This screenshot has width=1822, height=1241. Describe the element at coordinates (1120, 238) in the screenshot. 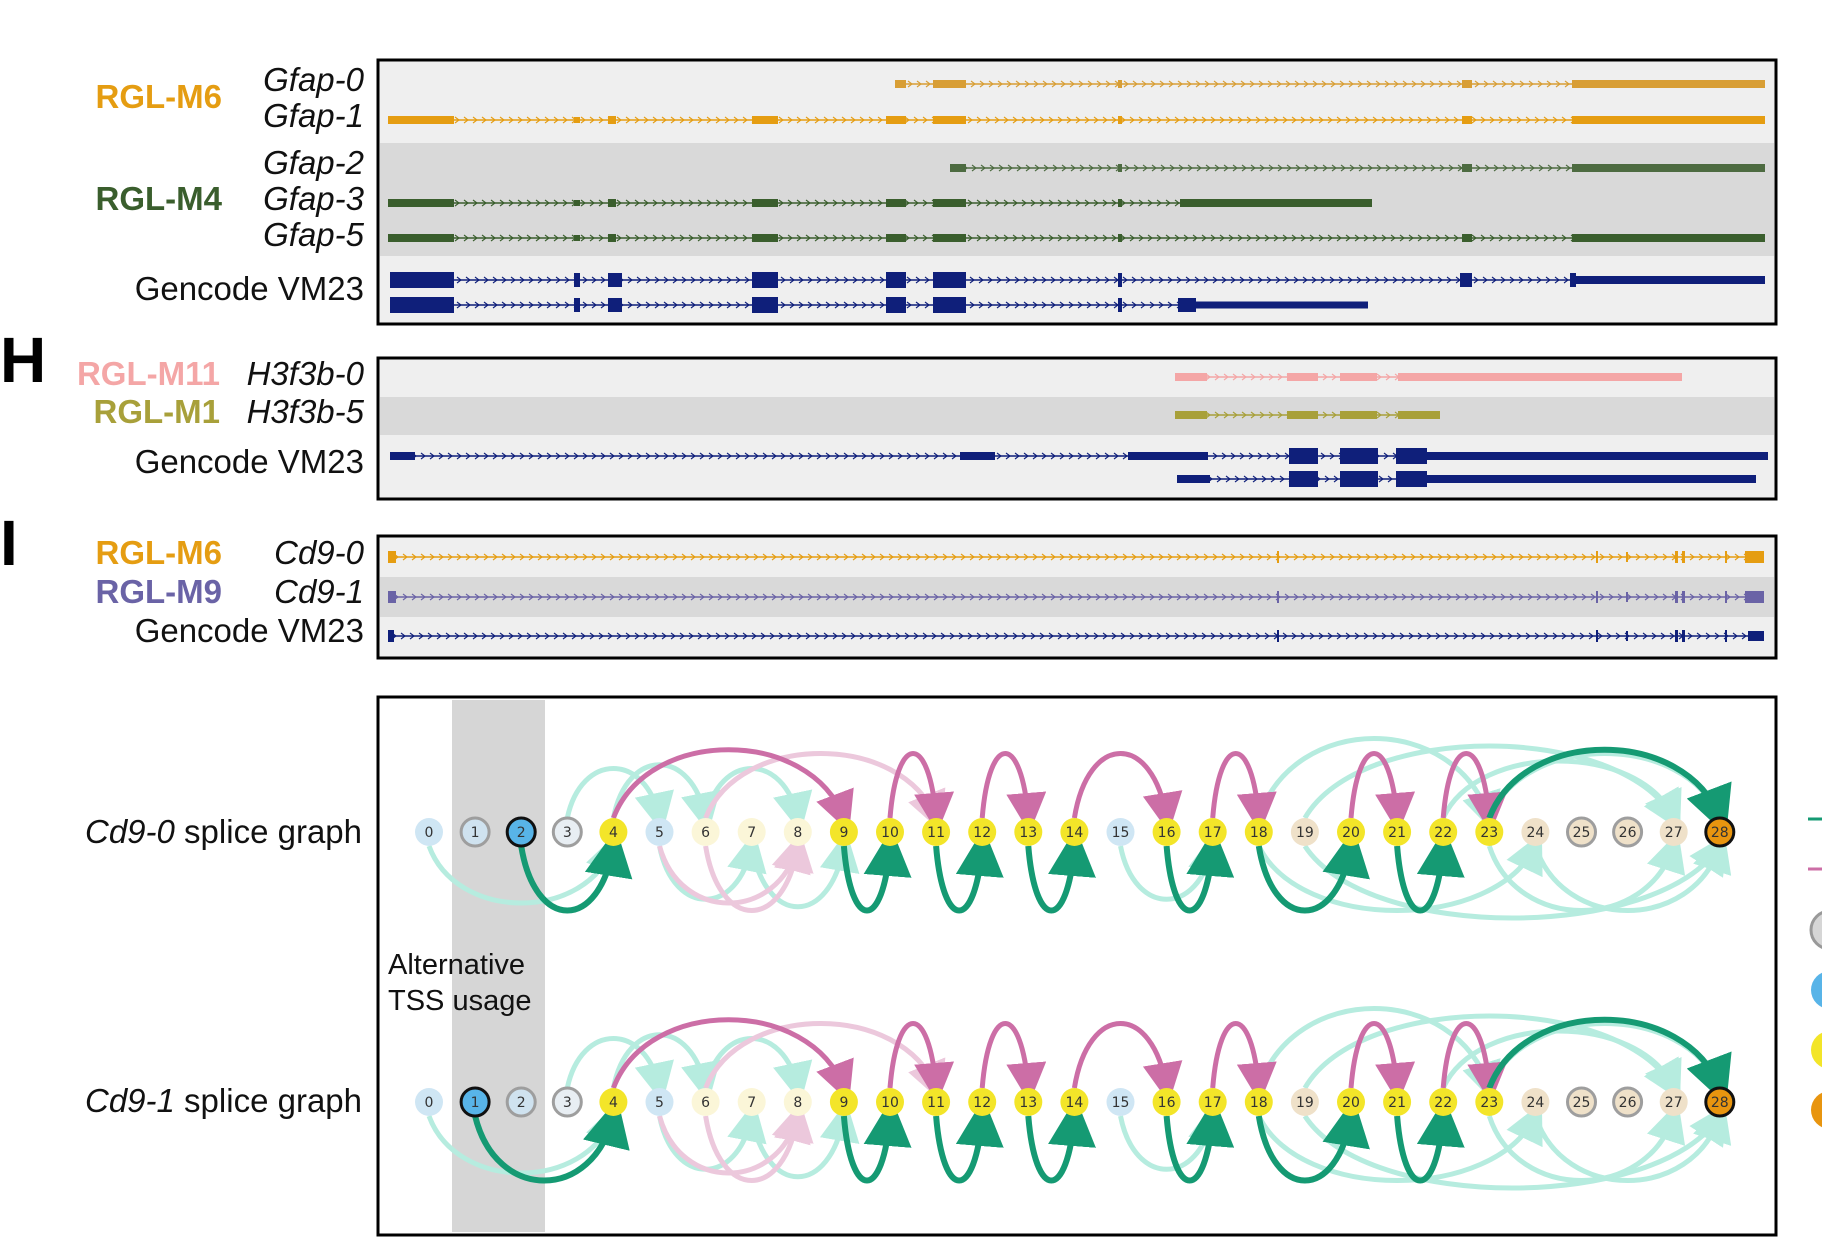

I see `gfap-5-track-exon` at that location.